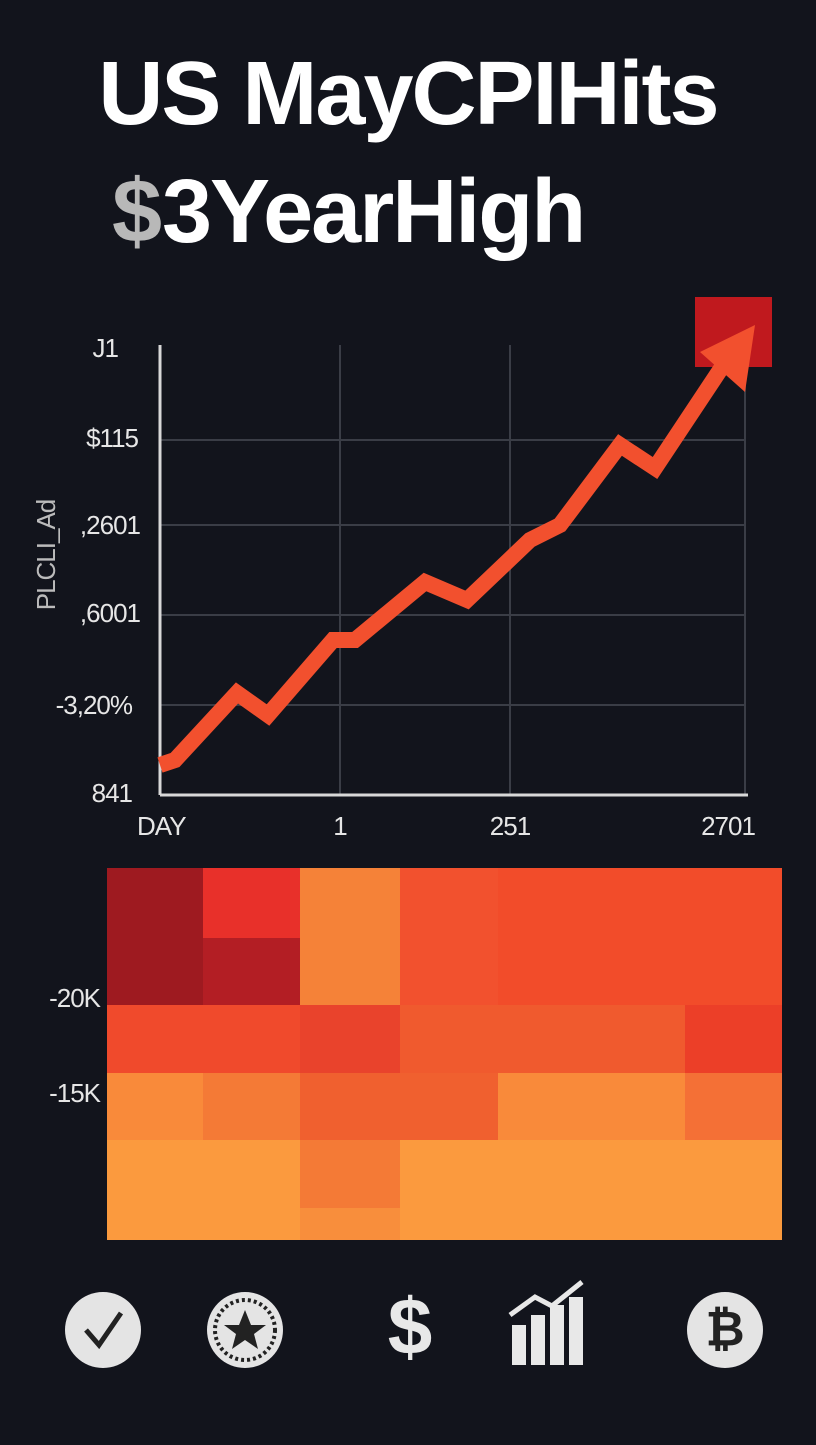 The image size is (816, 1445). Describe the element at coordinates (728, 826) in the screenshot. I see `x-label: 2701` at that location.